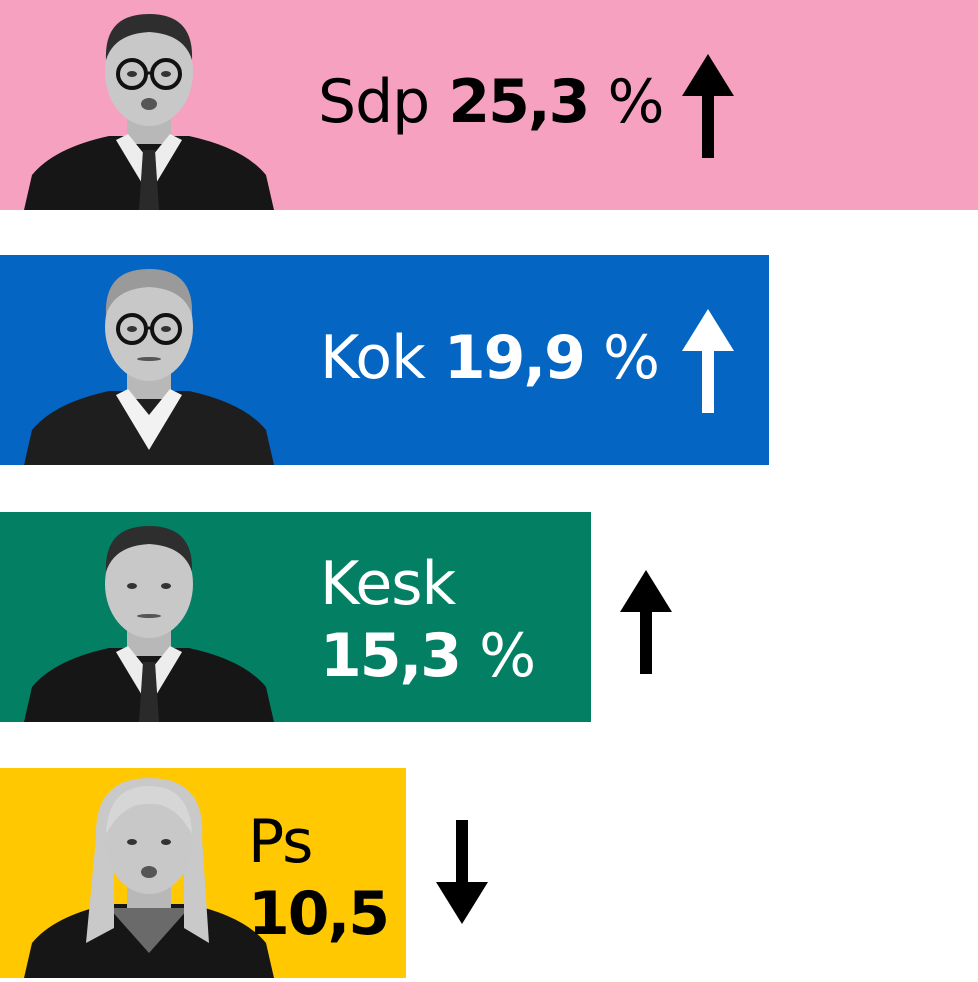 Image resolution: width=978 pixels, height=982 pixels. Describe the element at coordinates (374, 102) in the screenshot. I see `party-name: Sdp` at that location.